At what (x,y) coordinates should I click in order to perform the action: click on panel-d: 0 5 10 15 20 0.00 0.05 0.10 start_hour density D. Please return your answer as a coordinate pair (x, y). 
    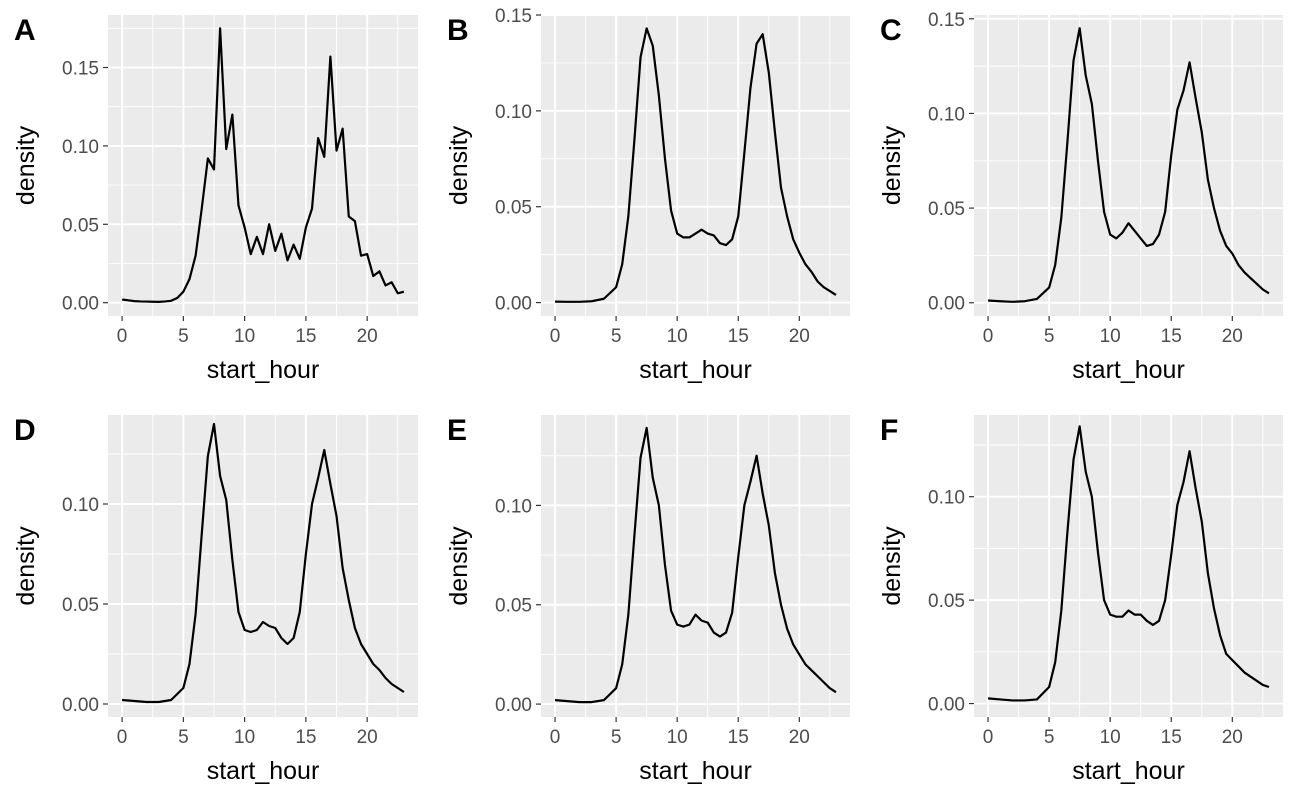
    Looking at the image, I should click on (215, 599).